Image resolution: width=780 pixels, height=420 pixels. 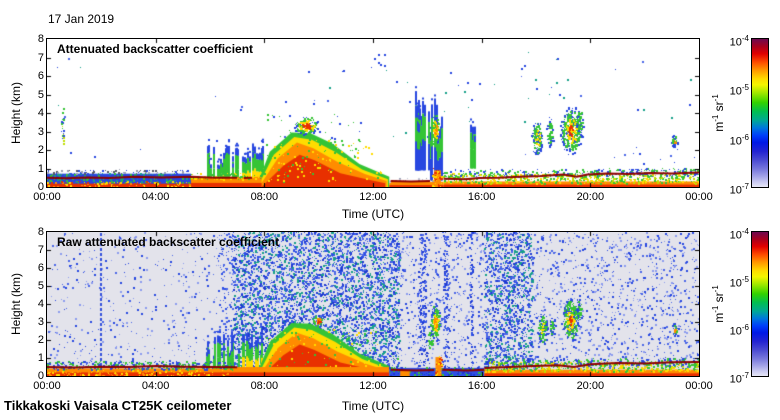 What do you see at coordinates (373, 214) in the screenshot?
I see `time-axis-label-top: Time (UTC)` at bounding box center [373, 214].